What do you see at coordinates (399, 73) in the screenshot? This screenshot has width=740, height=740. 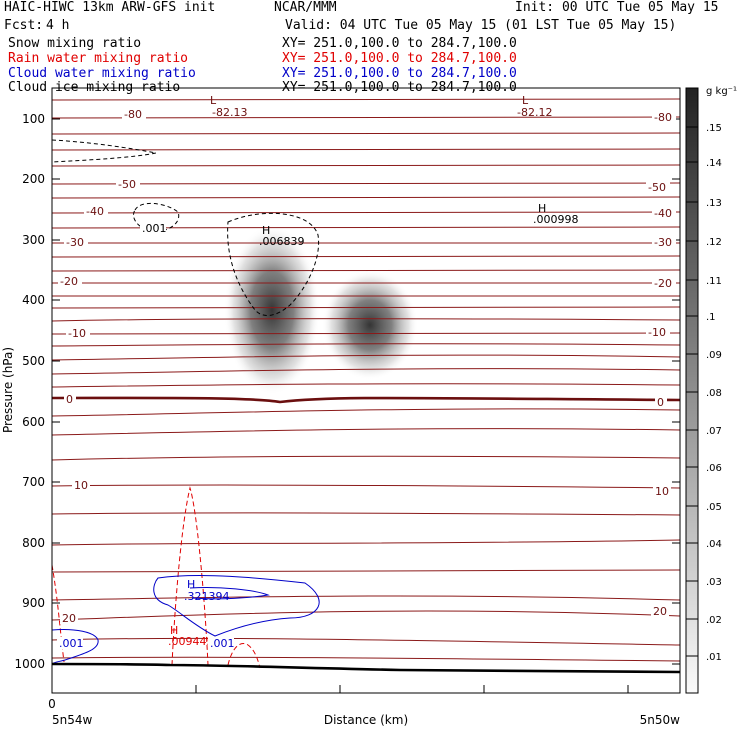 I see `field-xy-cloud-water: XY= 251.0,100.0 to 284.7,100.0` at bounding box center [399, 73].